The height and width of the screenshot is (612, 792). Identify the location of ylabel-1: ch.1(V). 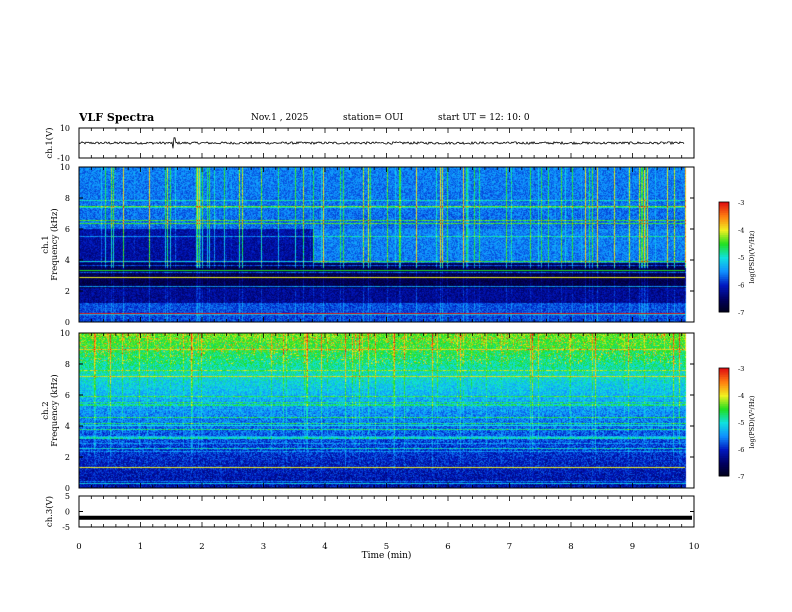
(49, 142).